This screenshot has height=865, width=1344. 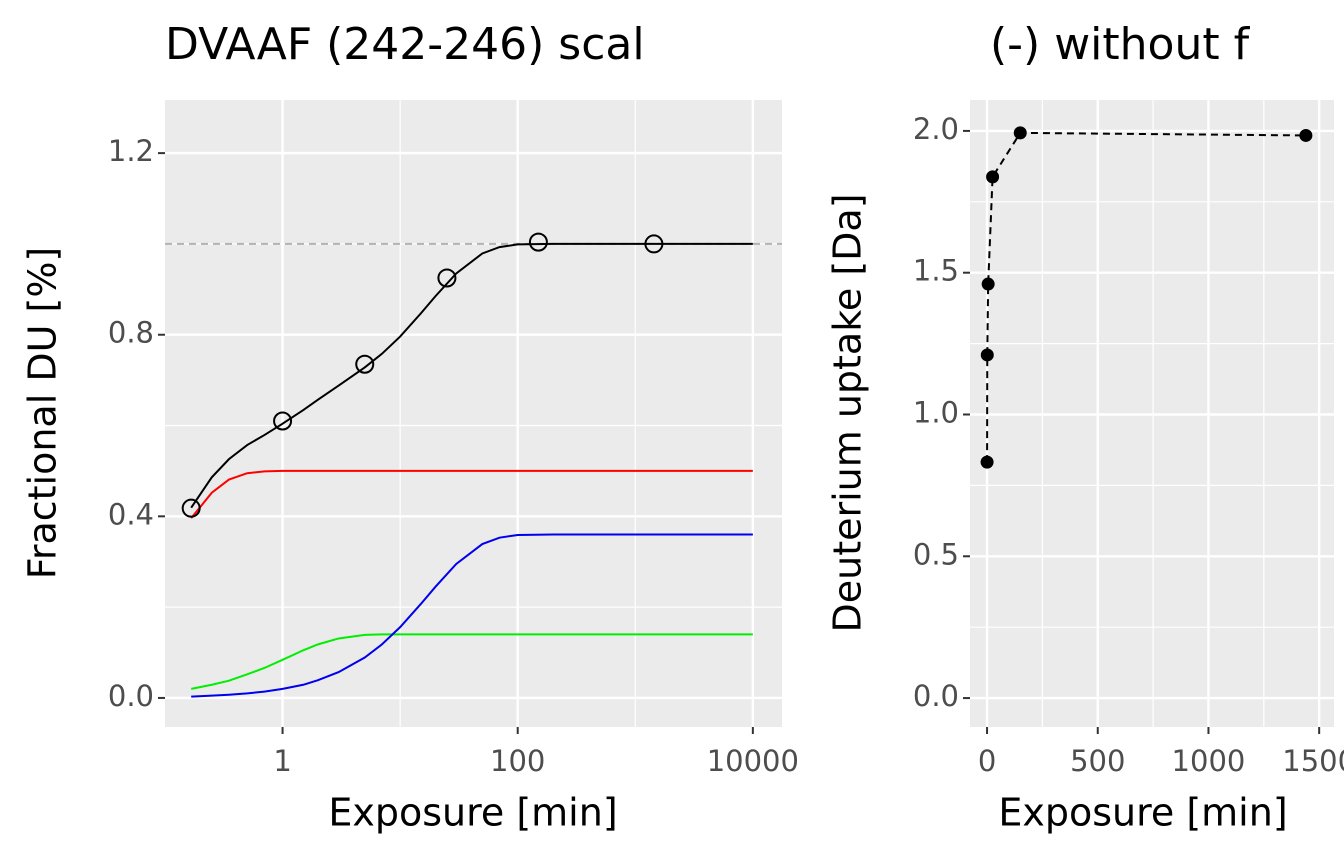 I want to click on y-tick-label: 0.4, so click(x=131, y=514).